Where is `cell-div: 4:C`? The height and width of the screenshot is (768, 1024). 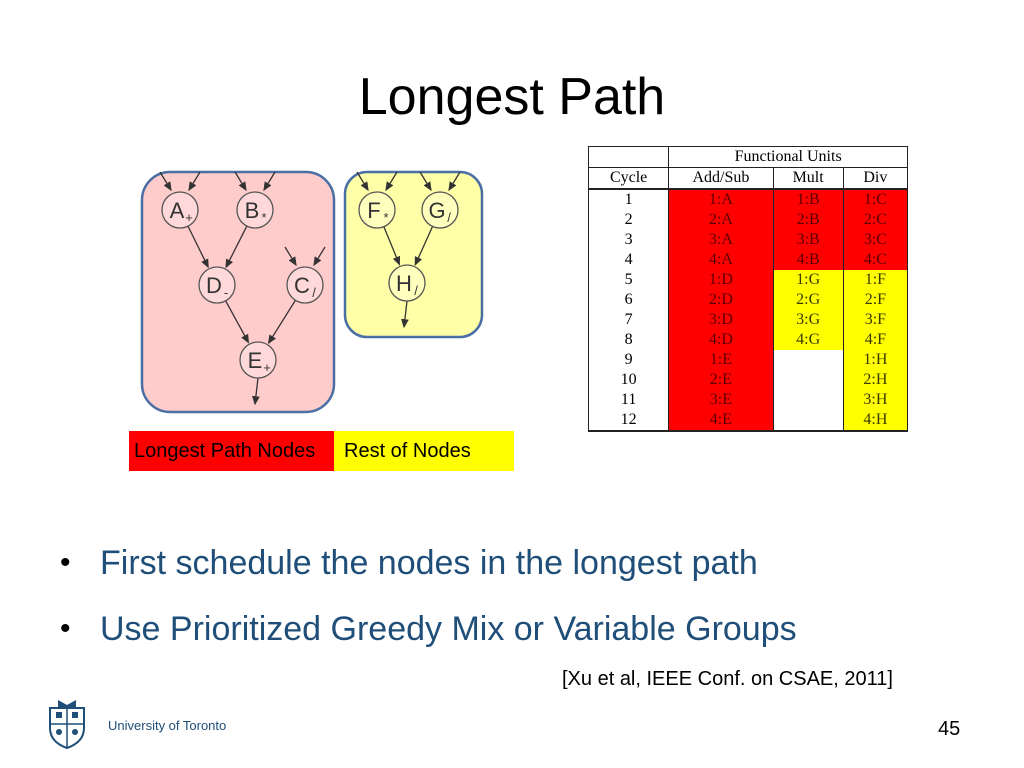
cell-div: 4:C is located at coordinates (875, 260).